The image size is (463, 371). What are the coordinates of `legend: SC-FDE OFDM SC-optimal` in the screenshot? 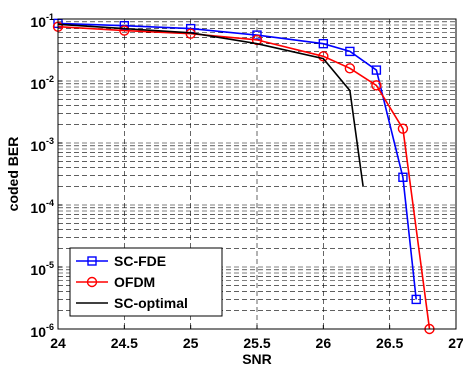 It's located at (146, 282).